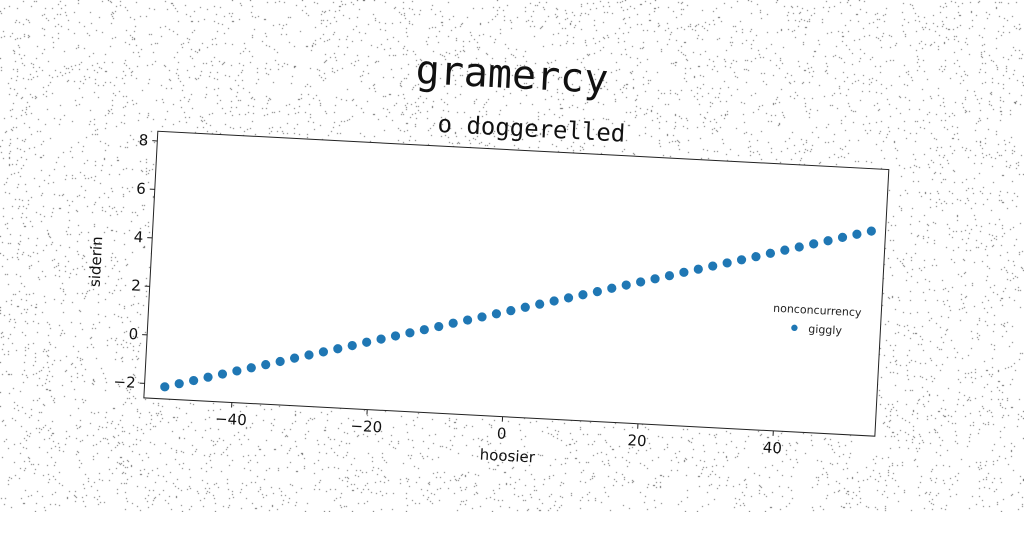 The height and width of the screenshot is (539, 1024). Describe the element at coordinates (143, 140) in the screenshot. I see `y-tick-label: 8` at that location.